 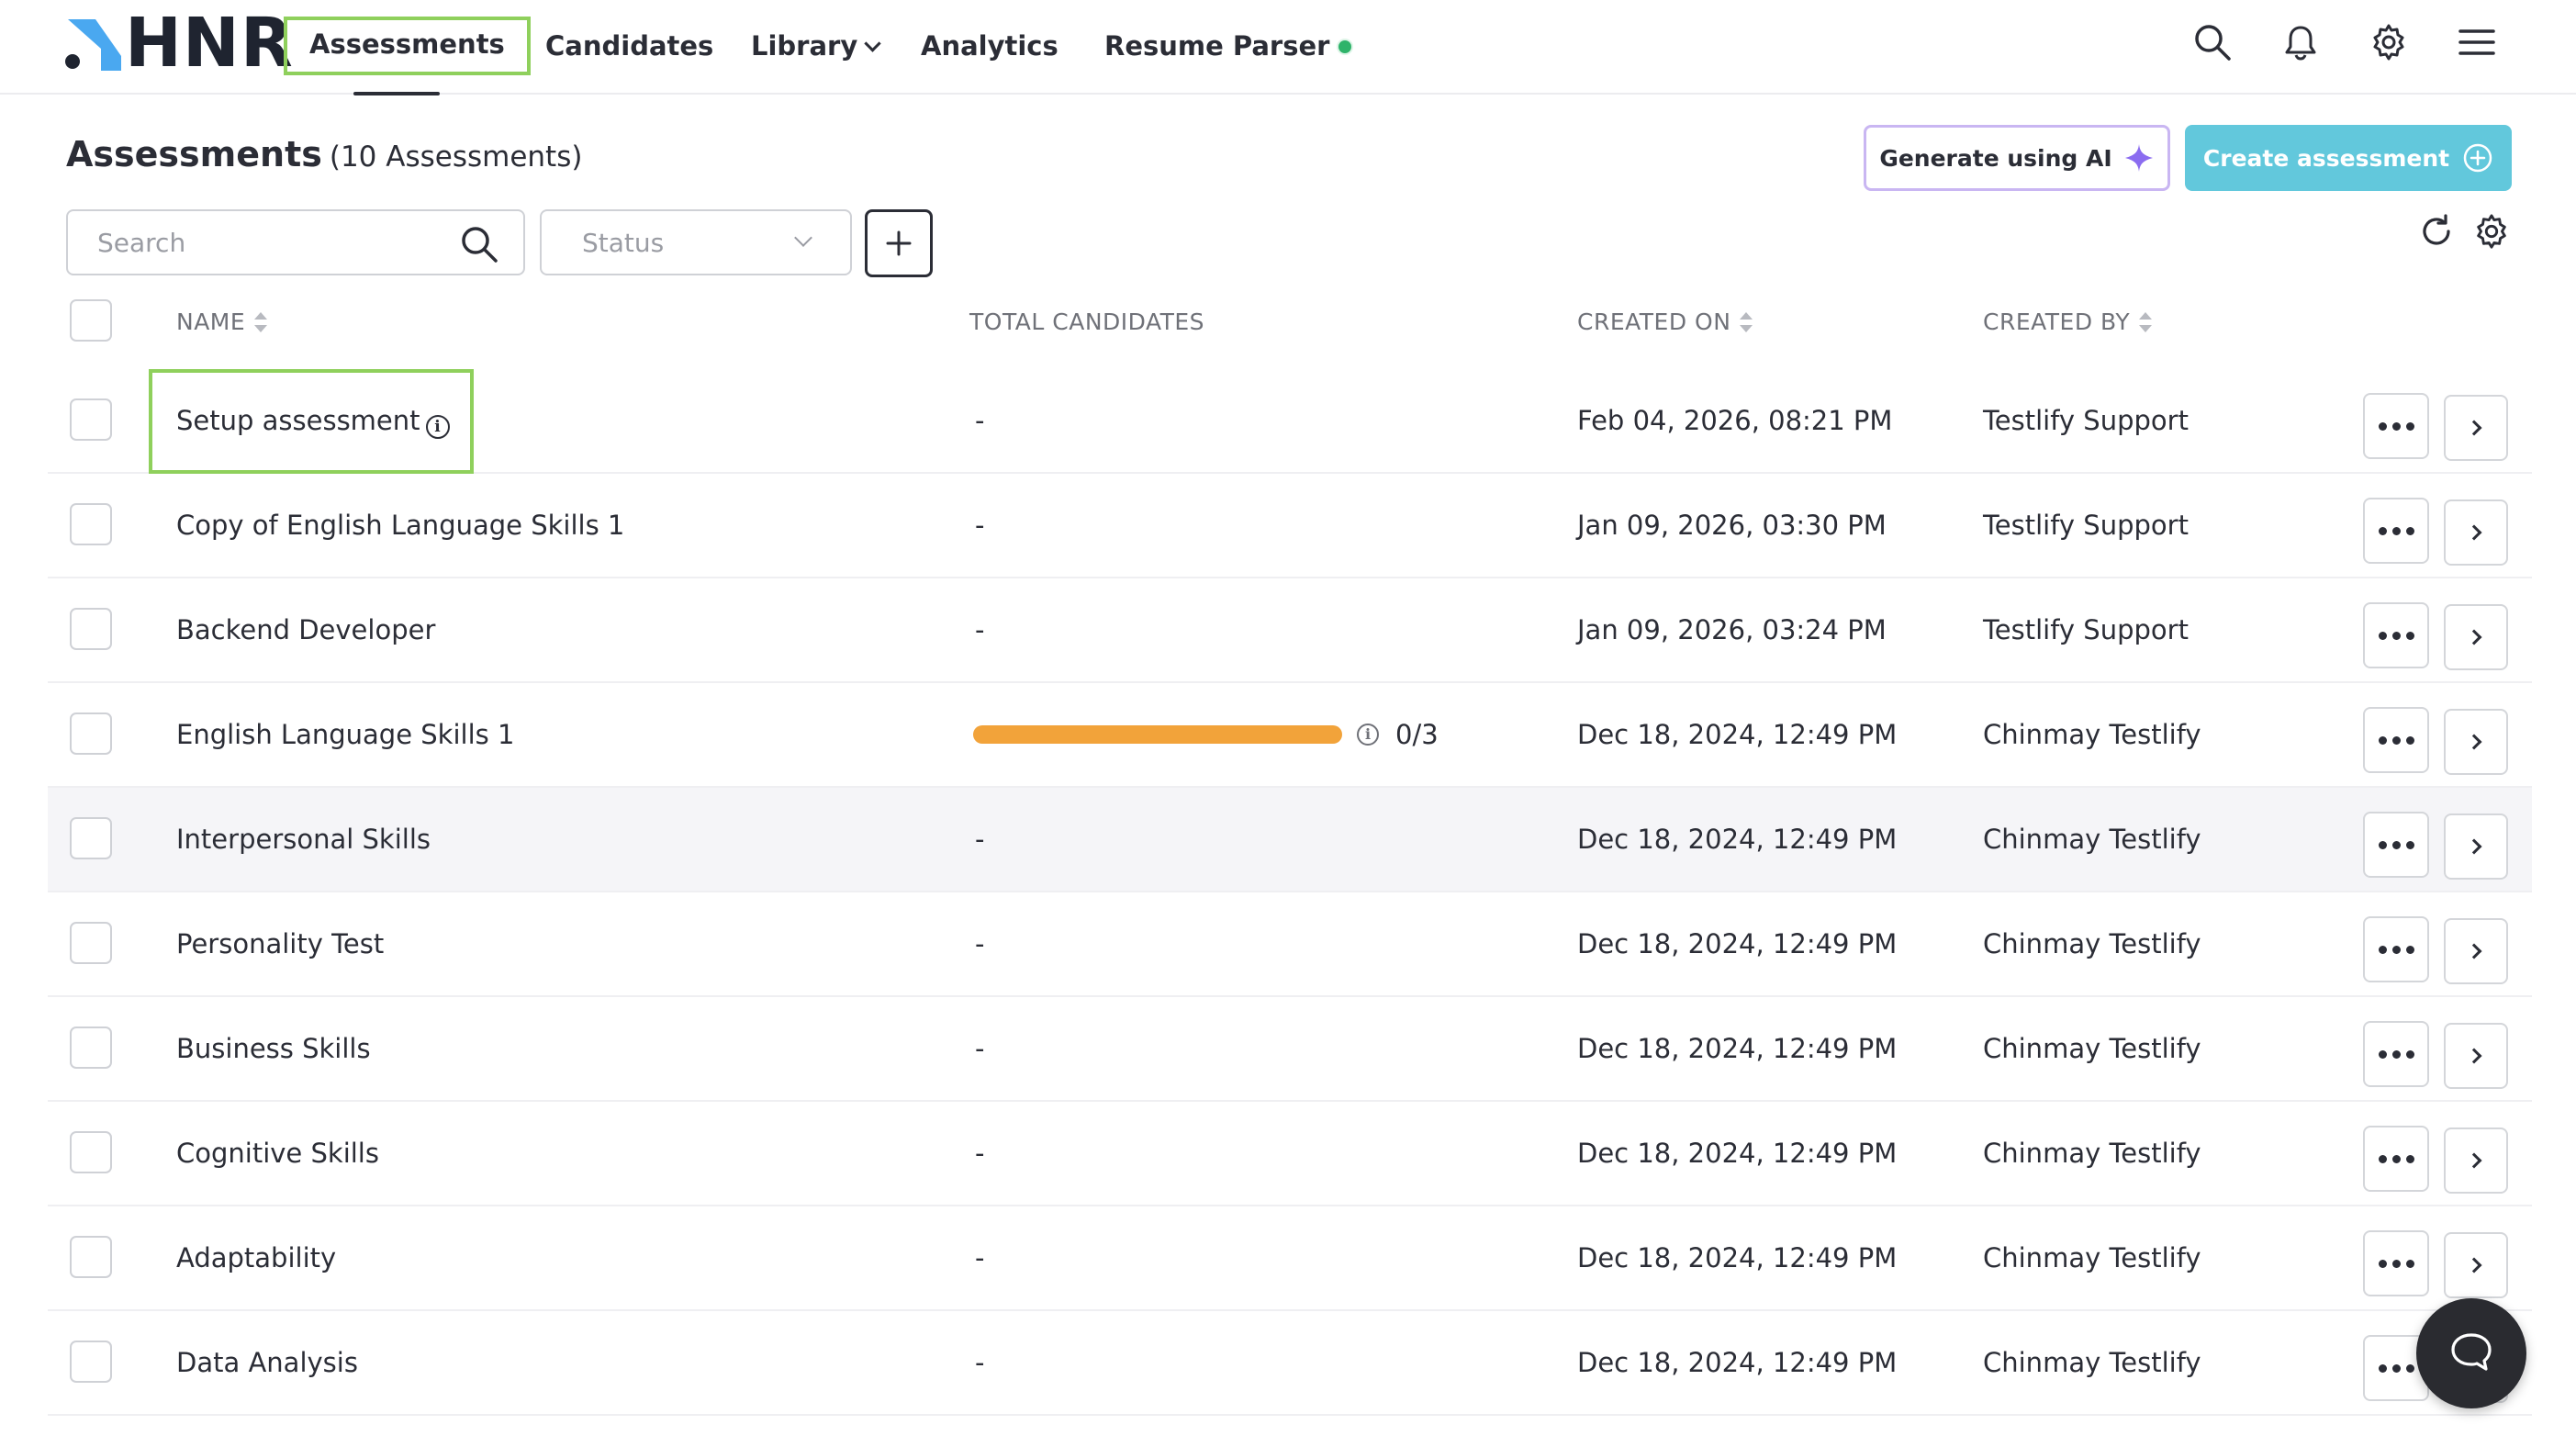 What do you see at coordinates (194, 154) in the screenshot?
I see `page-title-text: Assessments` at bounding box center [194, 154].